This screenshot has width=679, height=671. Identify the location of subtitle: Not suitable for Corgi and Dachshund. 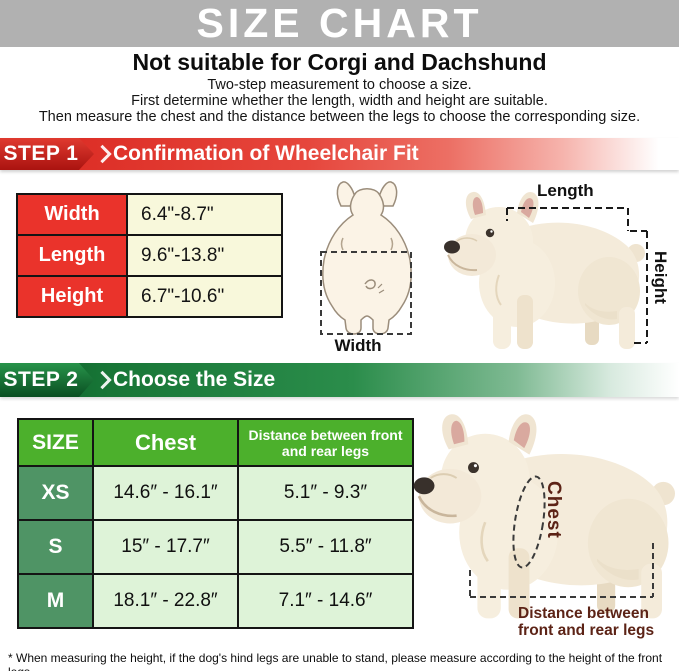
(339, 62).